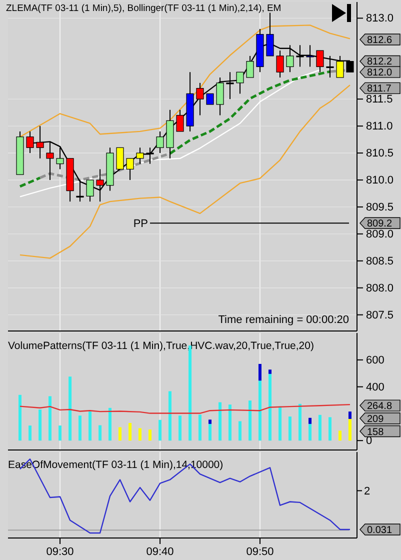  What do you see at coordinates (380, 234) in the screenshot?
I see `y-tick-label: 809.0` at bounding box center [380, 234].